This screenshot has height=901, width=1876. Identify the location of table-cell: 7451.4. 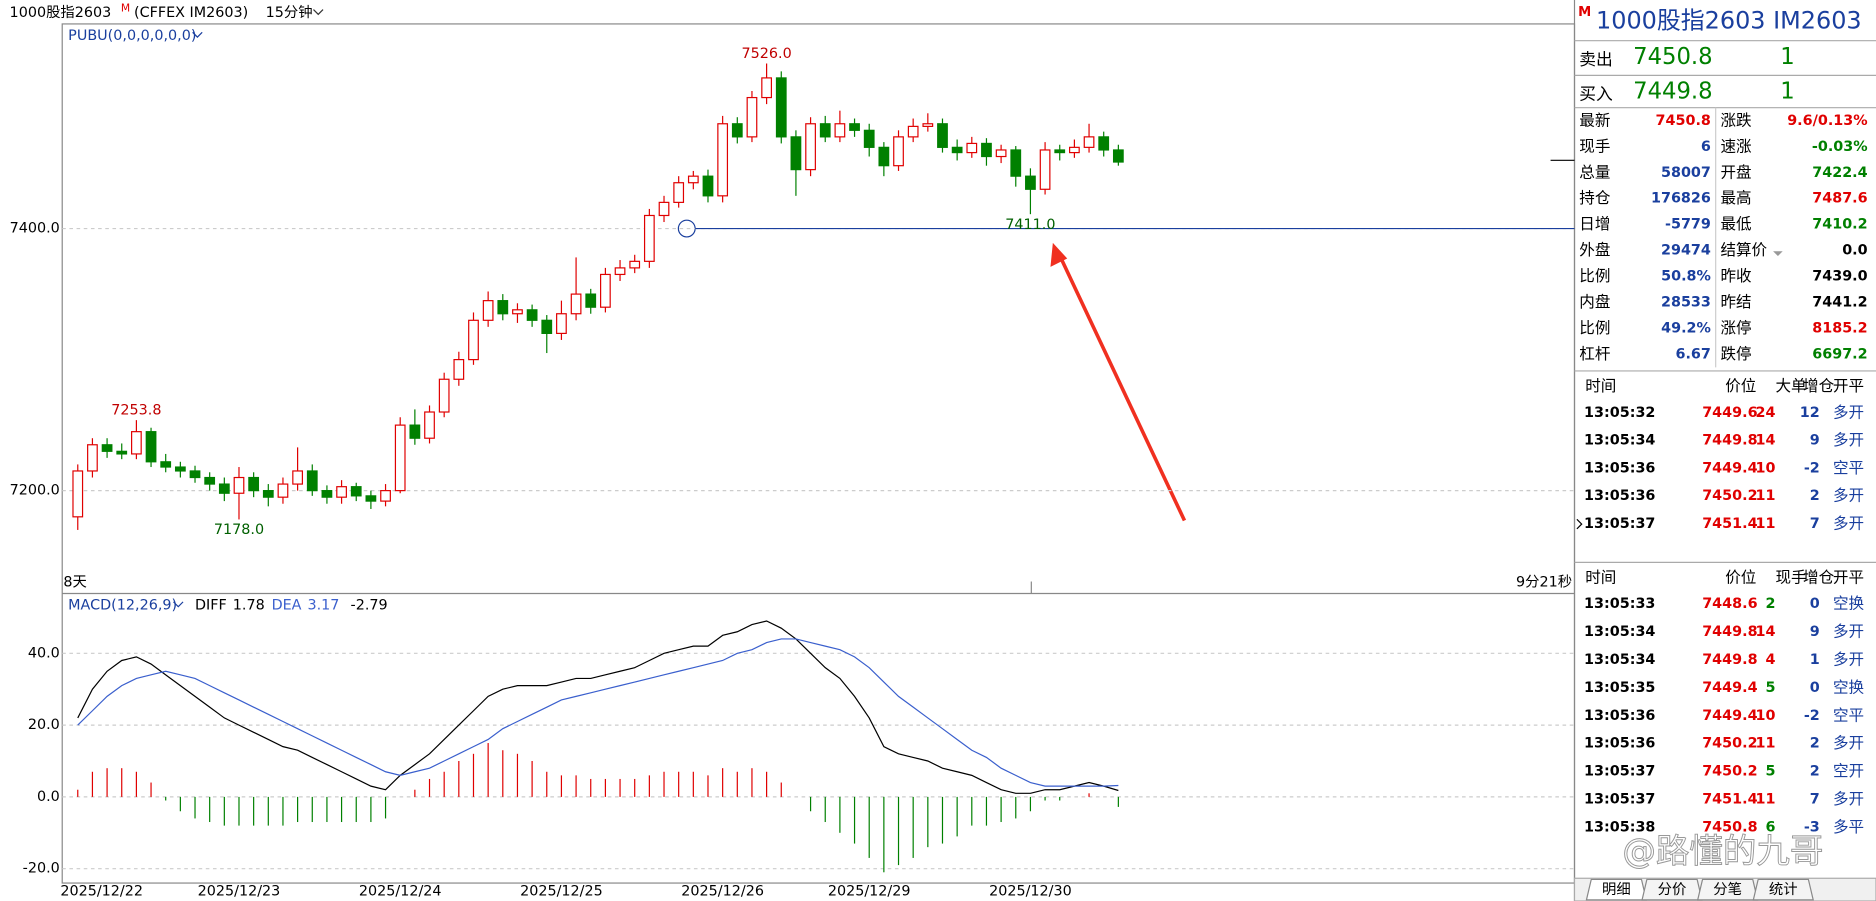
(1729, 524).